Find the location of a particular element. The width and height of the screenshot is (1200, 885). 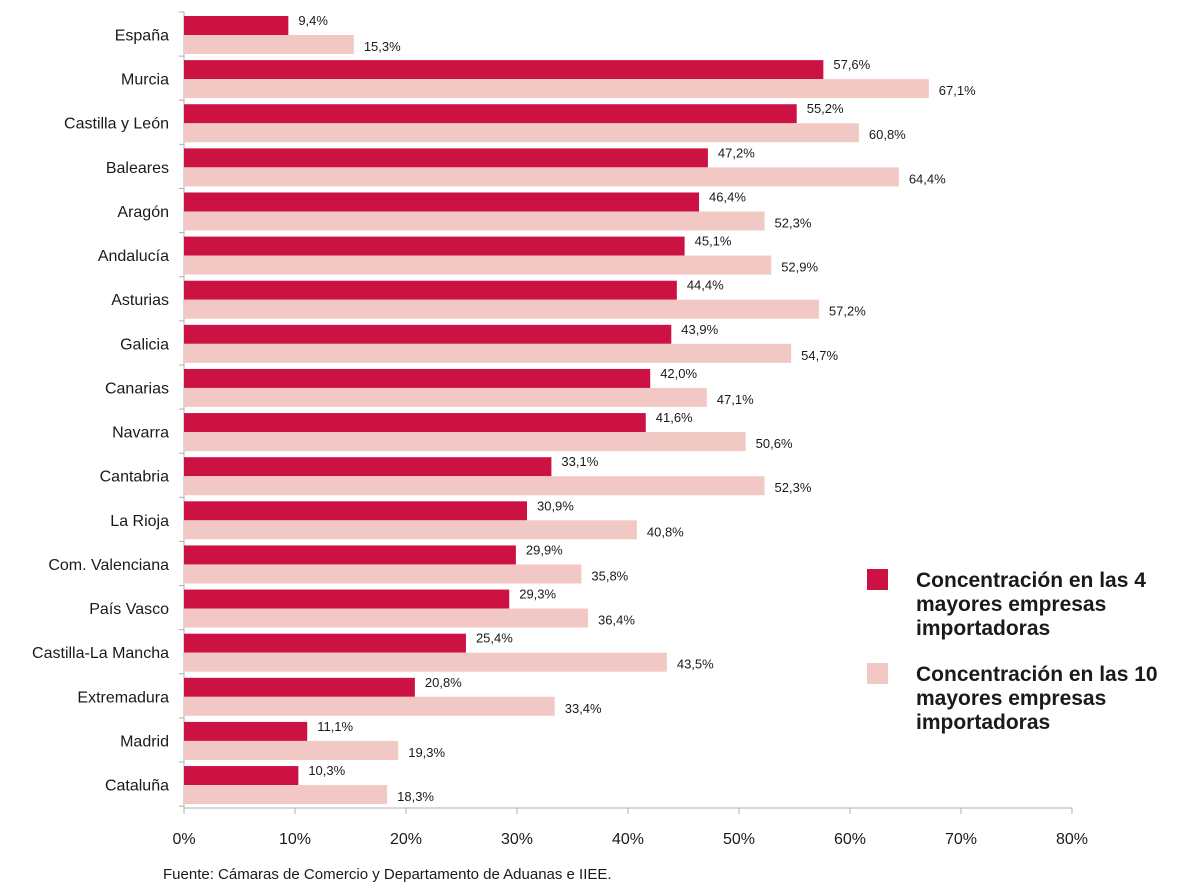

category-label: Galicia is located at coordinates (144, 344).